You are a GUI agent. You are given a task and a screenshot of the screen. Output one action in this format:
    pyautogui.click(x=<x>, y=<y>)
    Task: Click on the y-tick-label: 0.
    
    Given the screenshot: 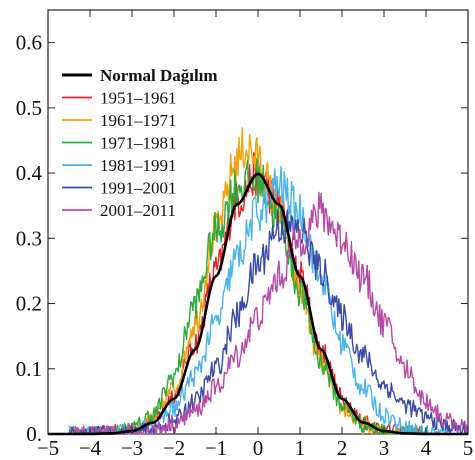 What is the action you would take?
    pyautogui.click(x=34, y=434)
    